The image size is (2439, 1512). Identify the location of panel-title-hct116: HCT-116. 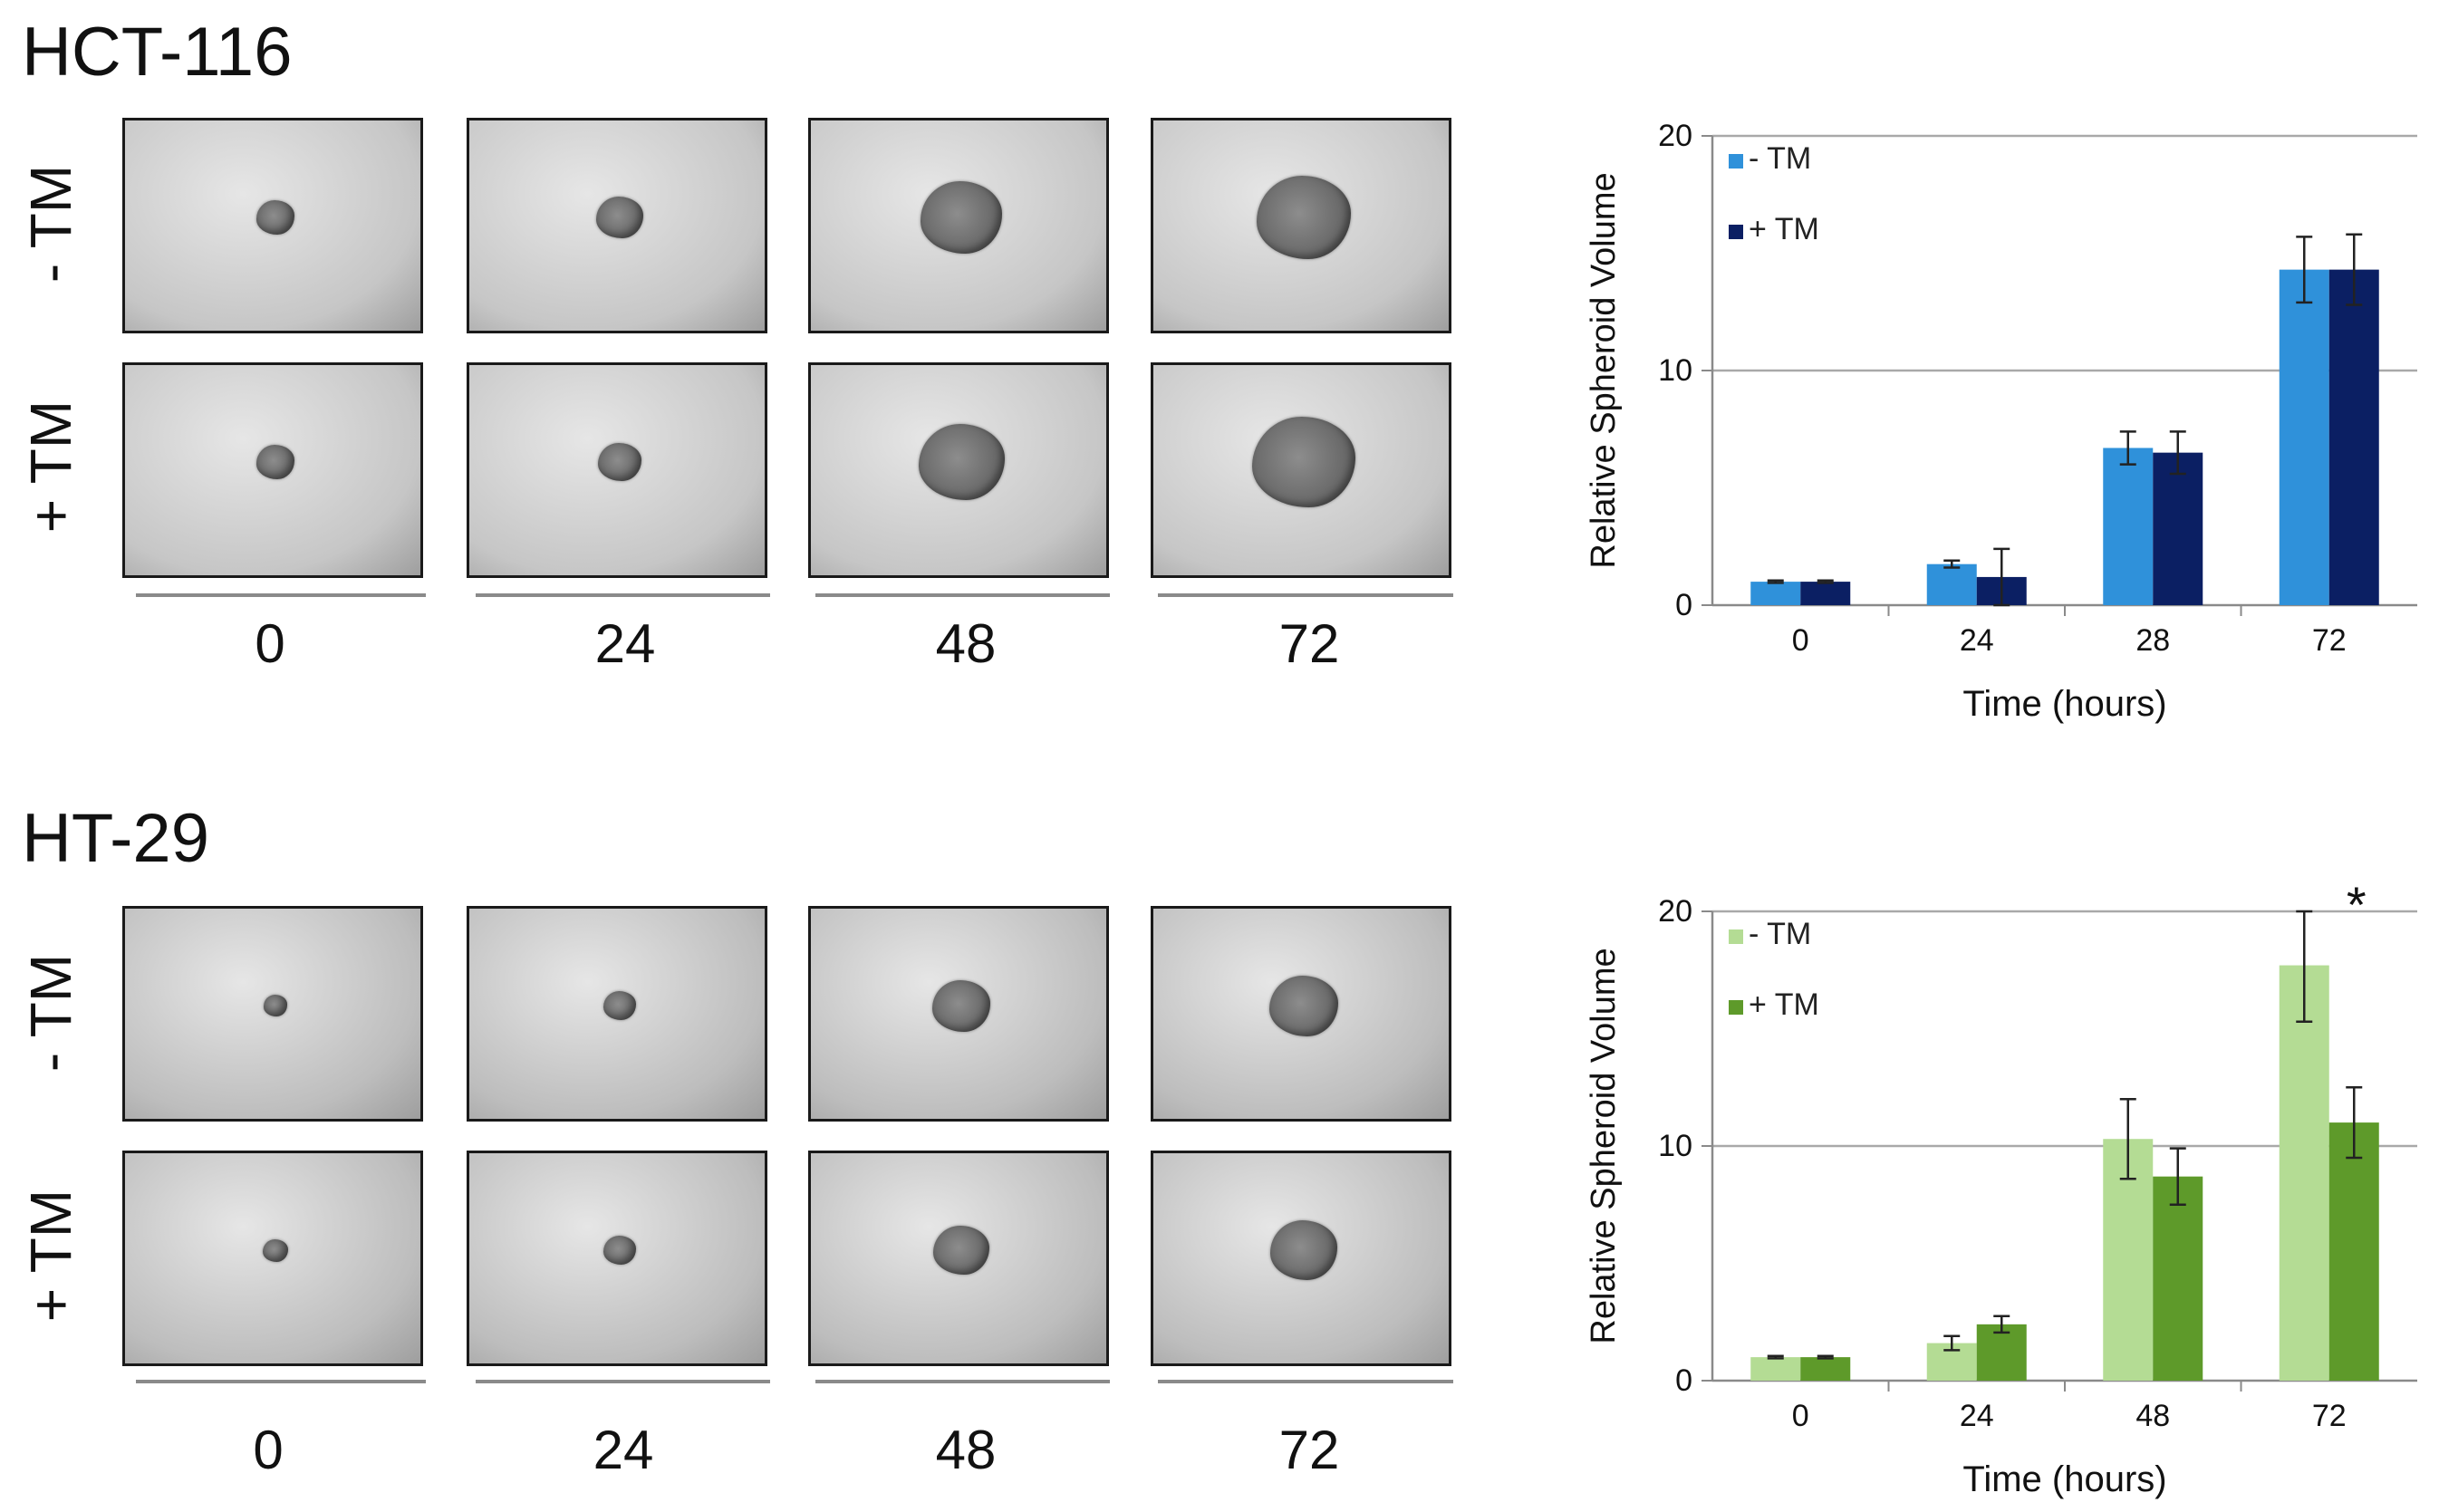
(157, 52).